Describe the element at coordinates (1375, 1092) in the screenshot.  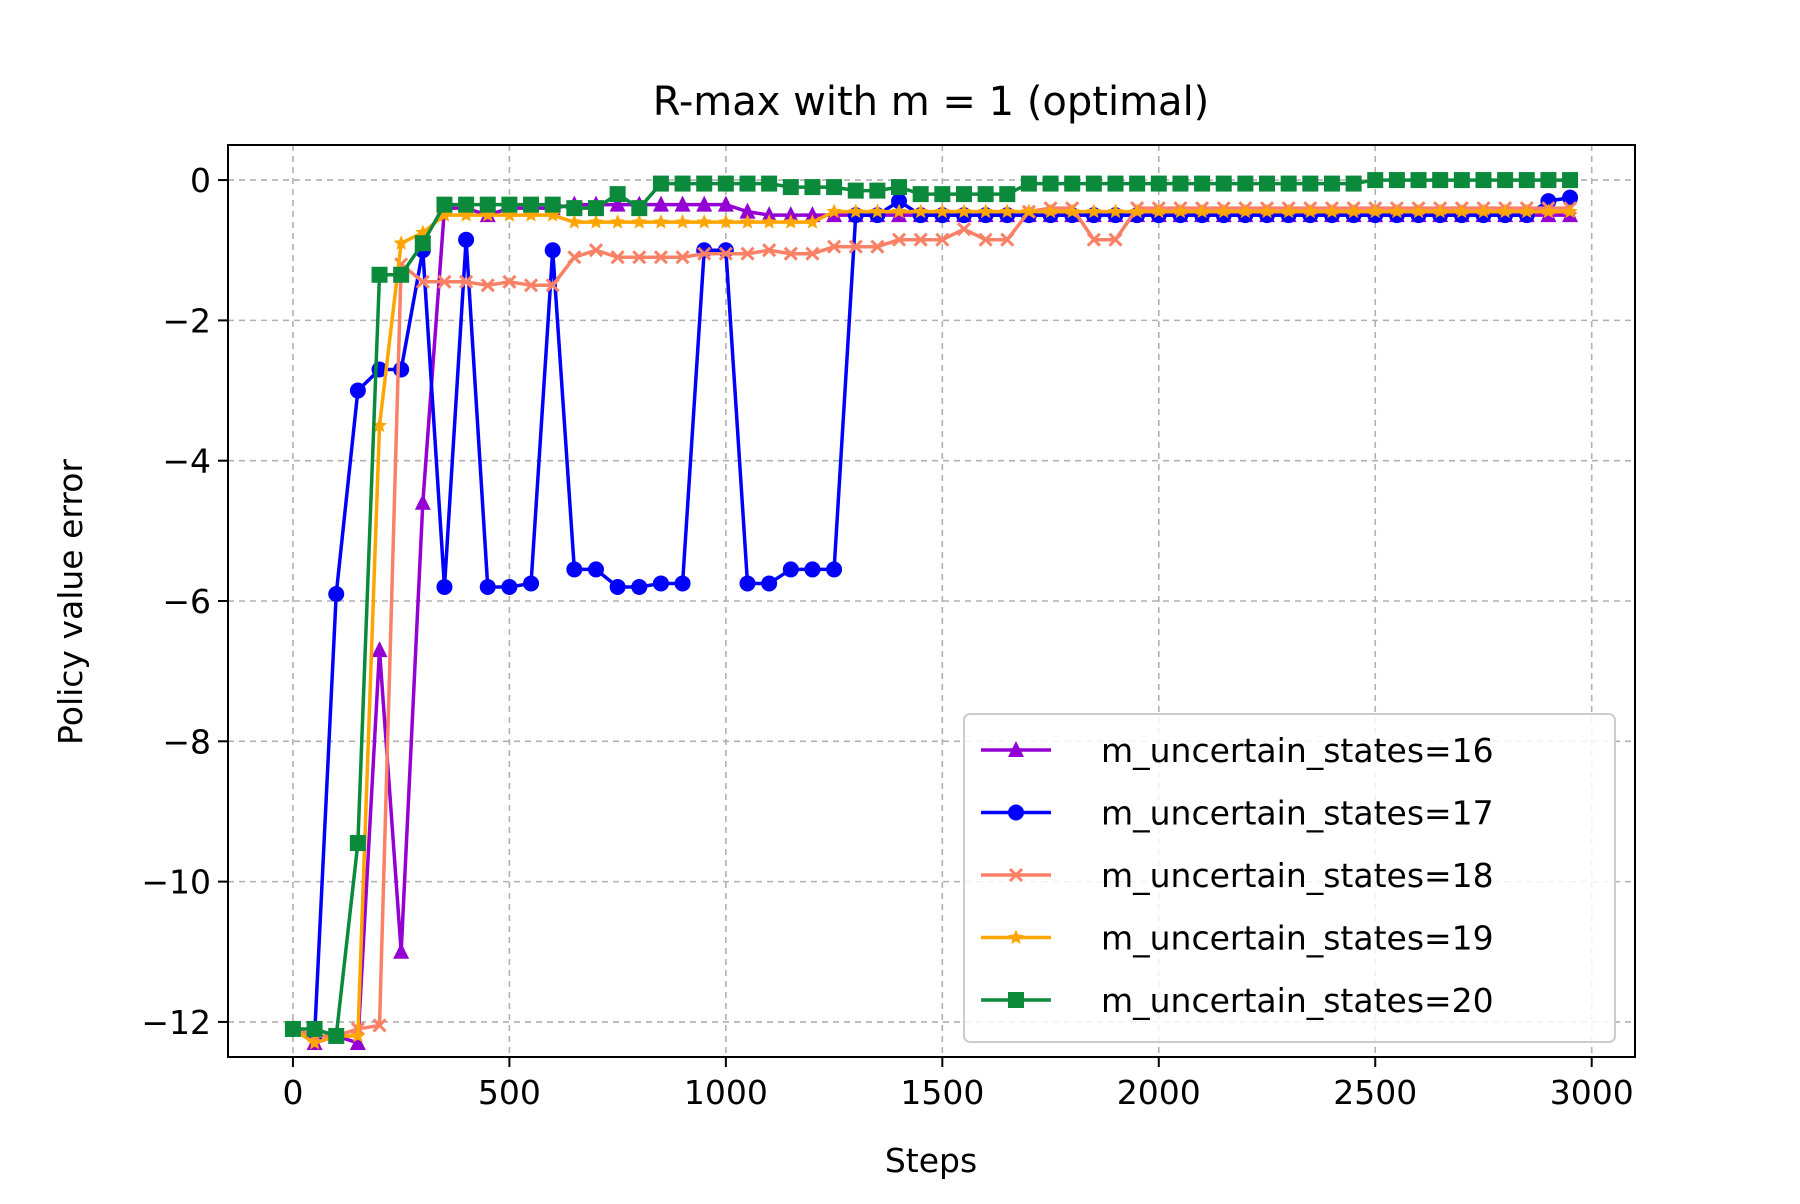
I see `x-tick-label: 2500` at that location.